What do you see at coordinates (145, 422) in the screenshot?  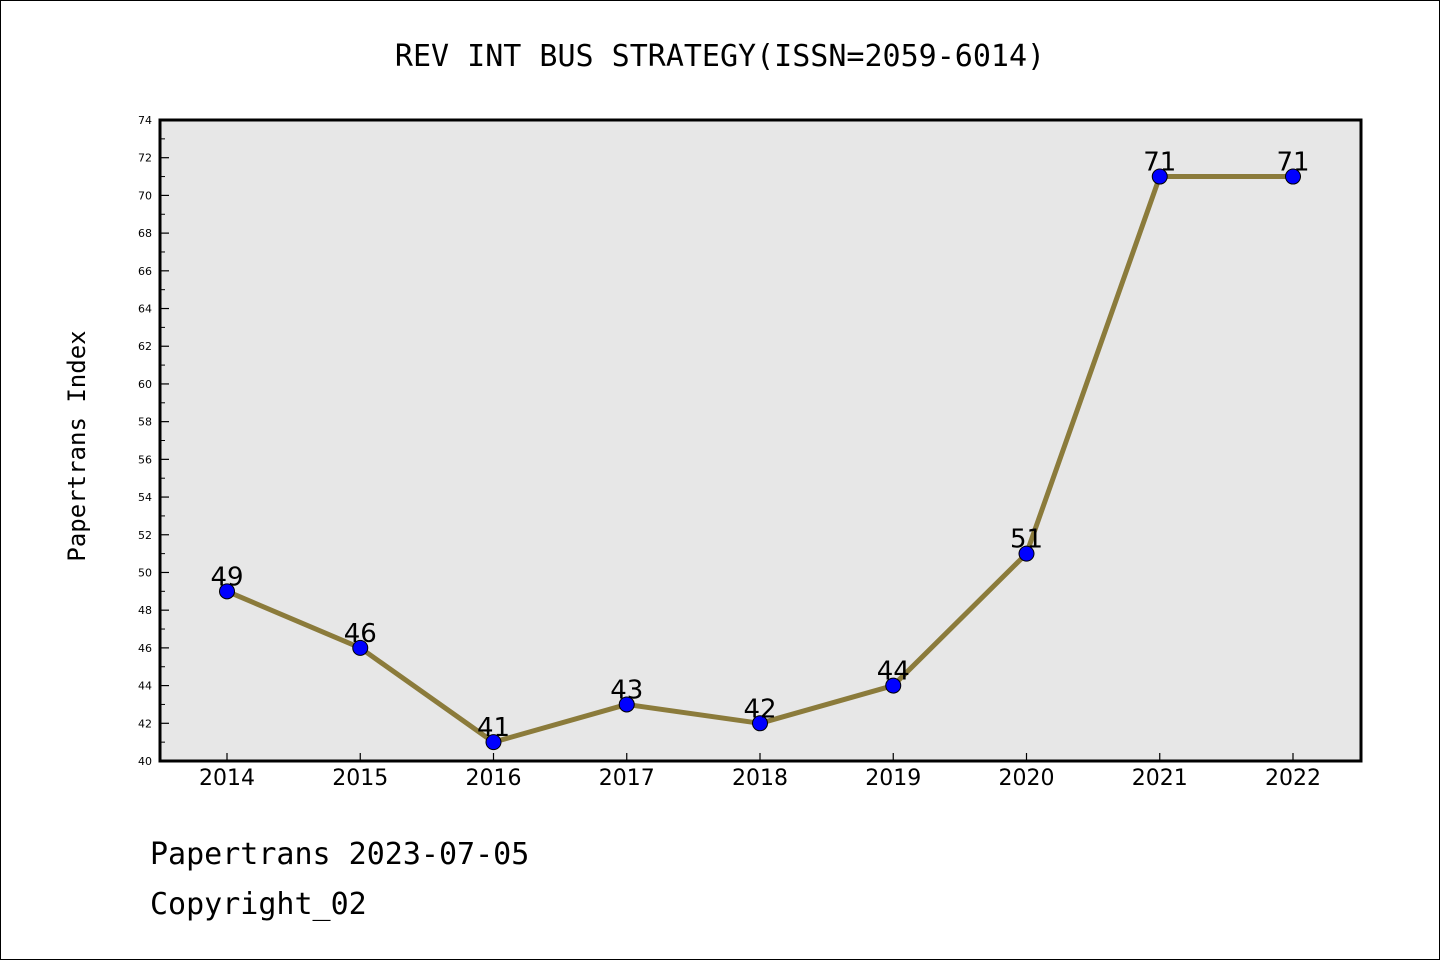 I see `y-tick-label: 58` at bounding box center [145, 422].